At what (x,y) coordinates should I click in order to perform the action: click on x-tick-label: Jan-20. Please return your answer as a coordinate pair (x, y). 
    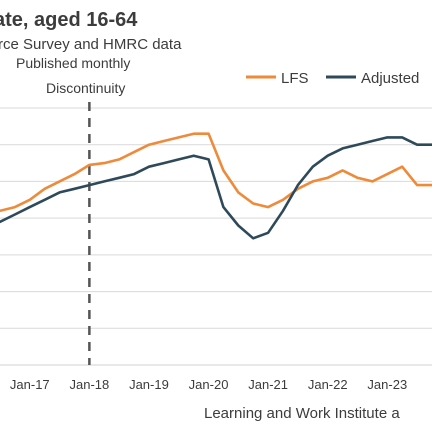
    Looking at the image, I should click on (209, 384).